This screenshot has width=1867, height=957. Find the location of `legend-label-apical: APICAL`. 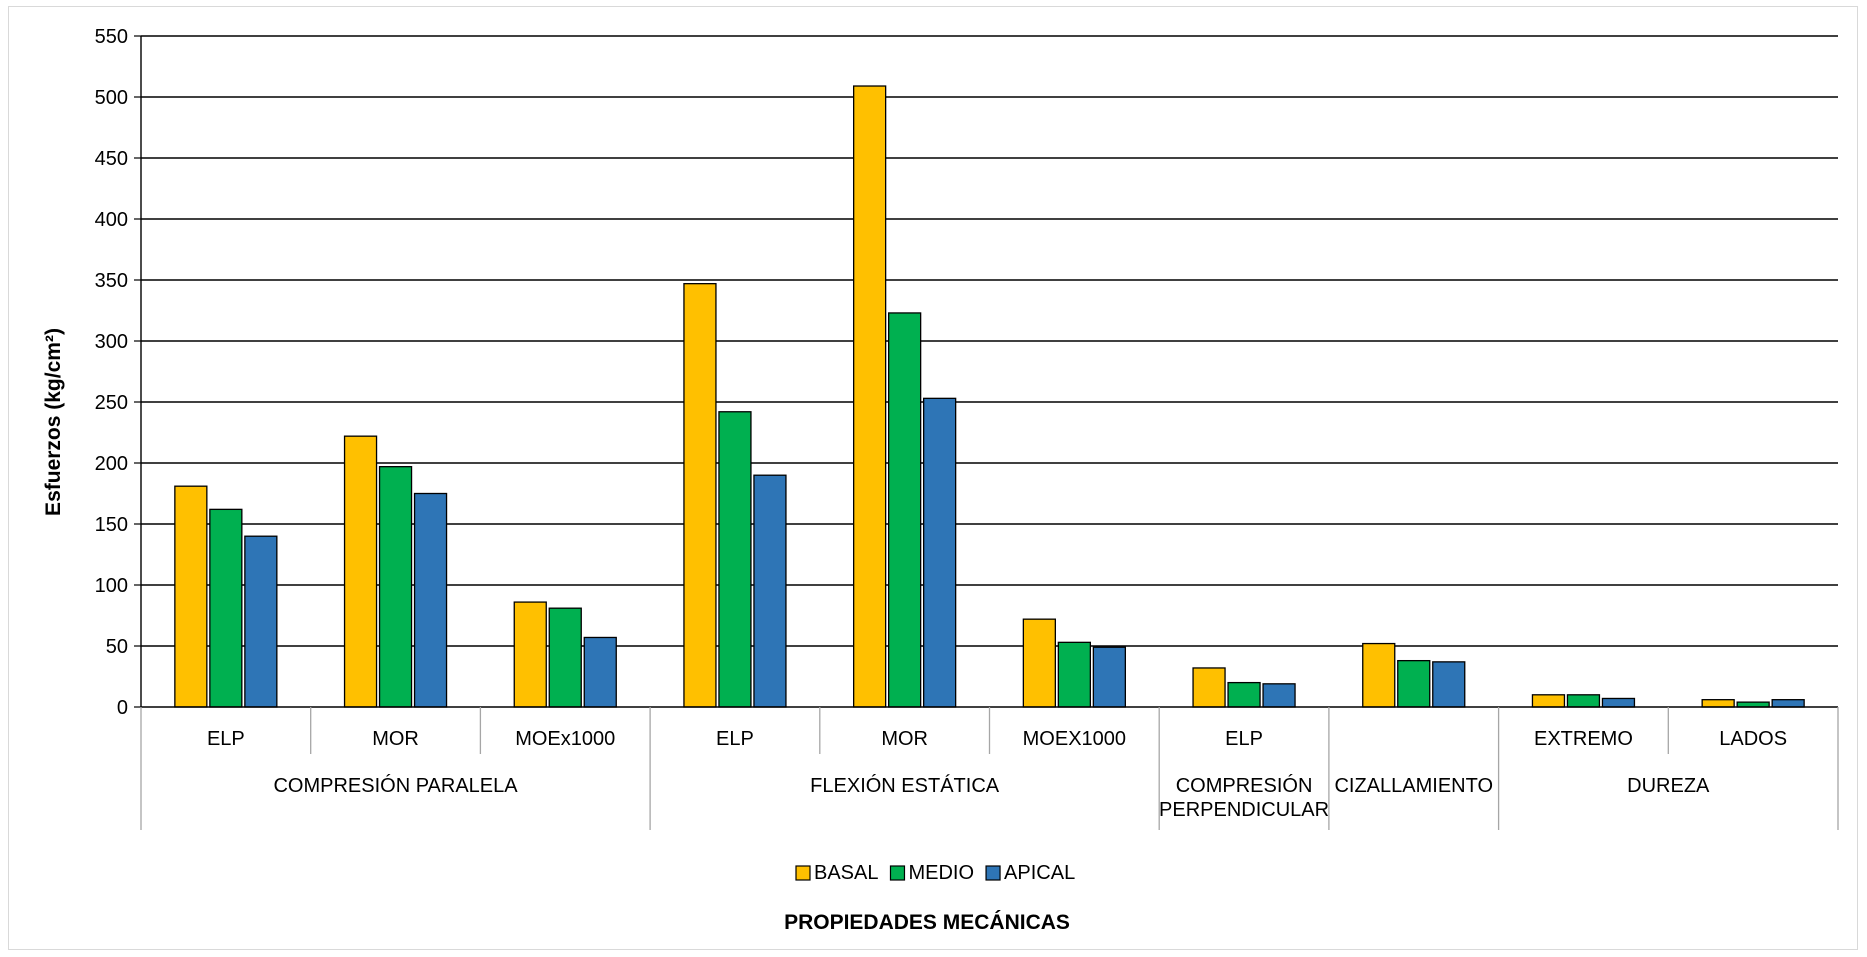

legend-label-apical: APICAL is located at coordinates (1039, 873).